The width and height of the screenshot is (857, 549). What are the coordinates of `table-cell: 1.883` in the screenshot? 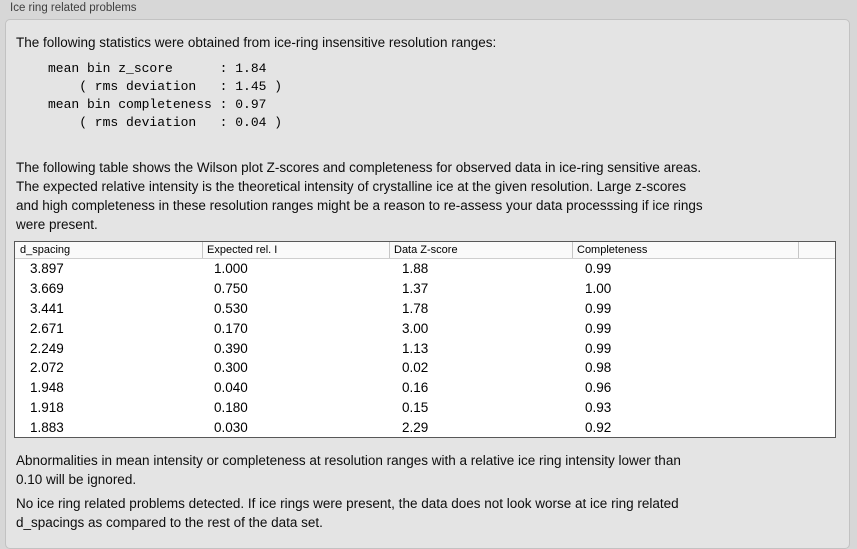 It's located at (47, 427).